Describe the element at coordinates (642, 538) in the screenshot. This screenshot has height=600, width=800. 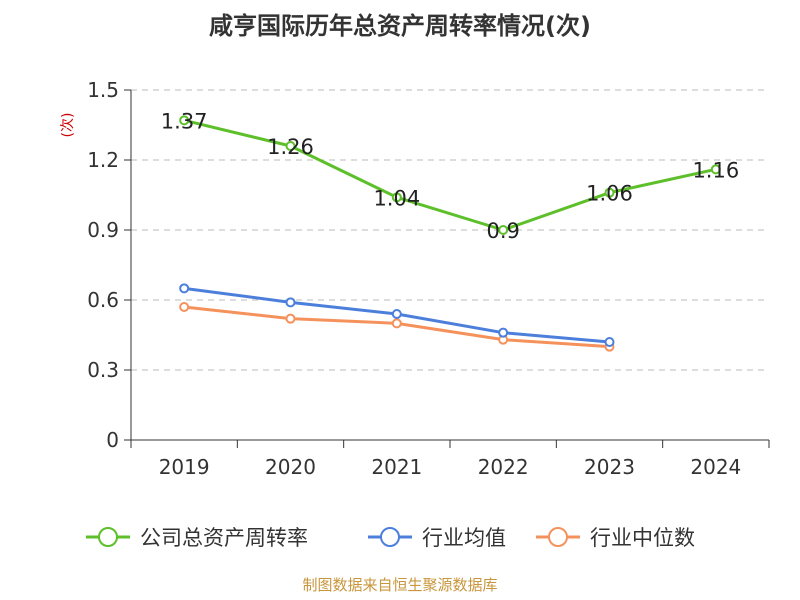
I see `legend-label: 行业中位数` at that location.